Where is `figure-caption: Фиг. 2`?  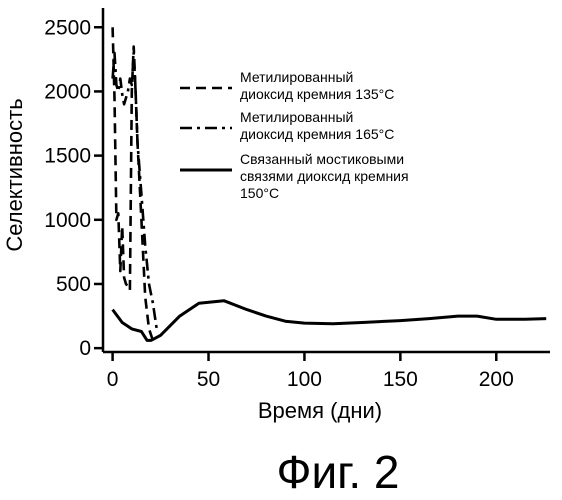 figure-caption: Фиг. 2 is located at coordinates (338, 472).